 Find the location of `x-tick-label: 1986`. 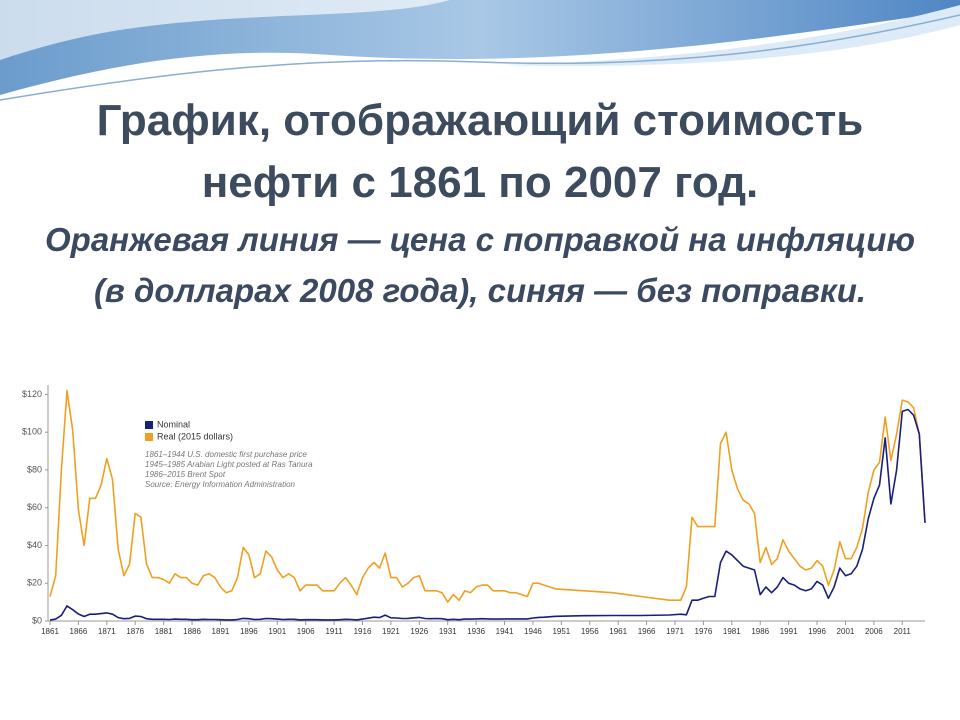

x-tick-label: 1986 is located at coordinates (760, 631).